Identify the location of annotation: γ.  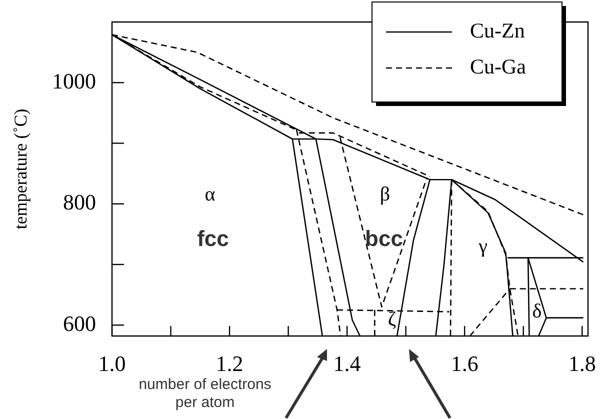
(483, 246).